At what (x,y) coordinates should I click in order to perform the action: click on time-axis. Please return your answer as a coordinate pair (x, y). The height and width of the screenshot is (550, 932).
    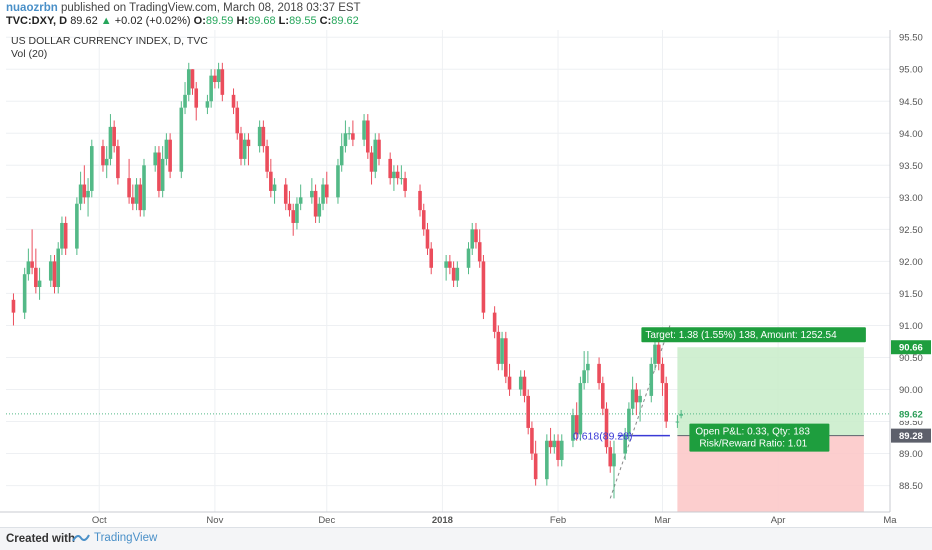
    Looking at the image, I should click on (466, 519).